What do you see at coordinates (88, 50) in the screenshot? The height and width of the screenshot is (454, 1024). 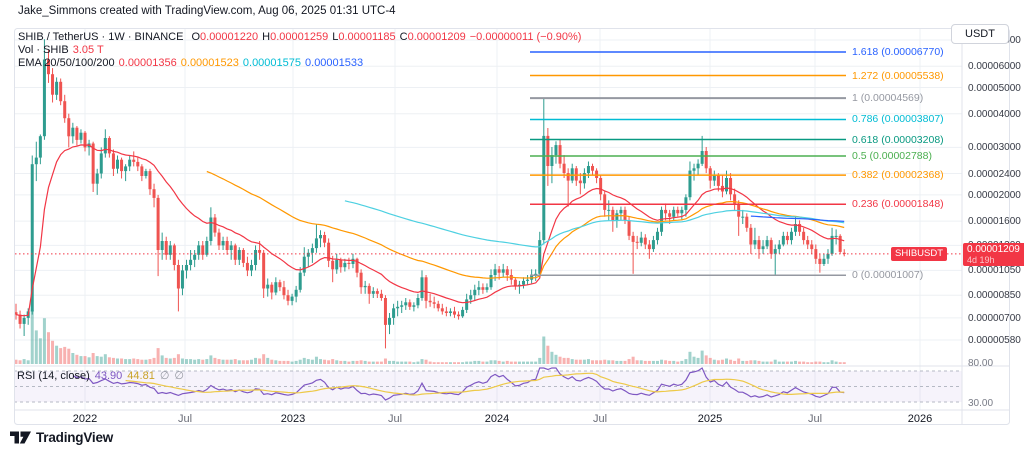 I see `volume-value: 3.05 T` at bounding box center [88, 50].